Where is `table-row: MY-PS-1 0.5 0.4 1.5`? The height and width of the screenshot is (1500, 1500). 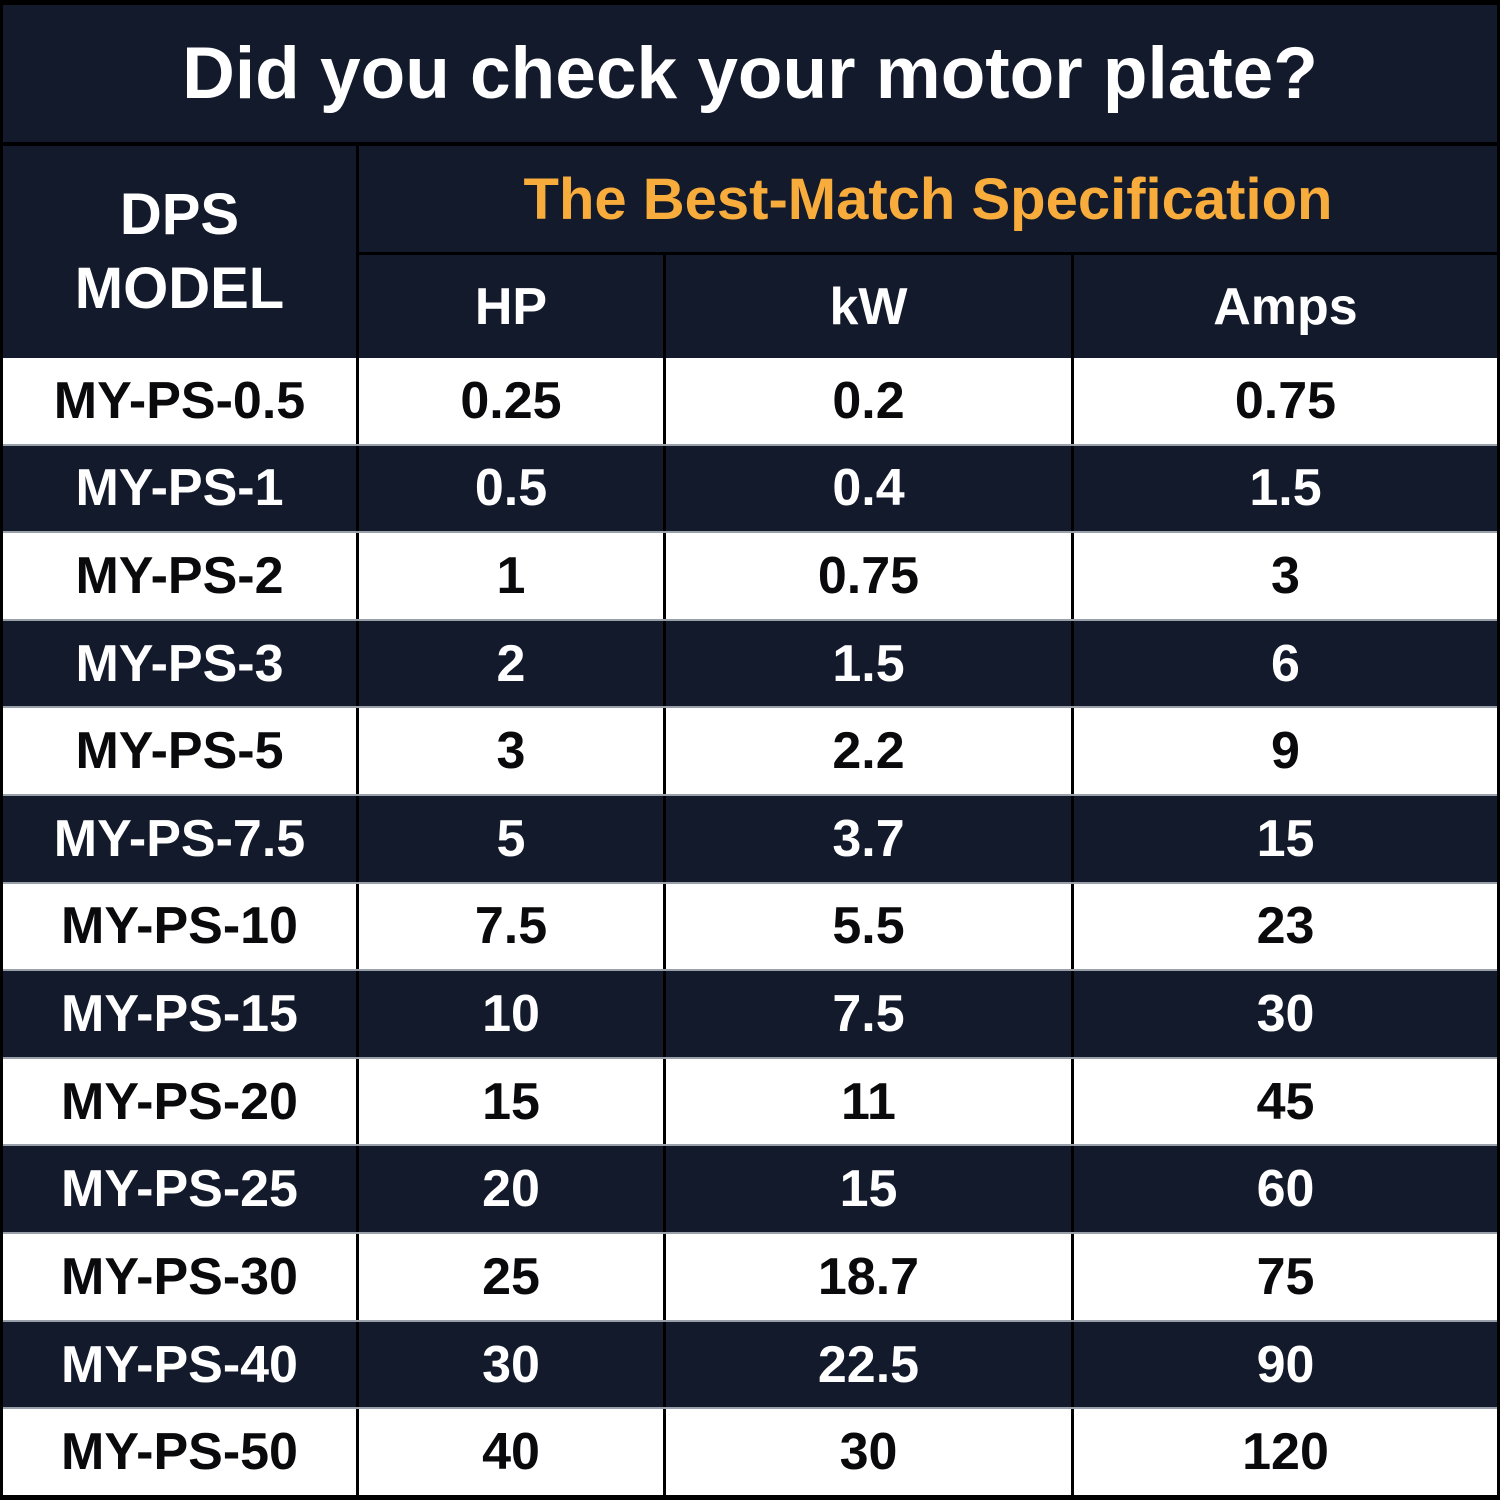
table-row: MY-PS-1 0.5 0.4 1.5 is located at coordinates (750, 487).